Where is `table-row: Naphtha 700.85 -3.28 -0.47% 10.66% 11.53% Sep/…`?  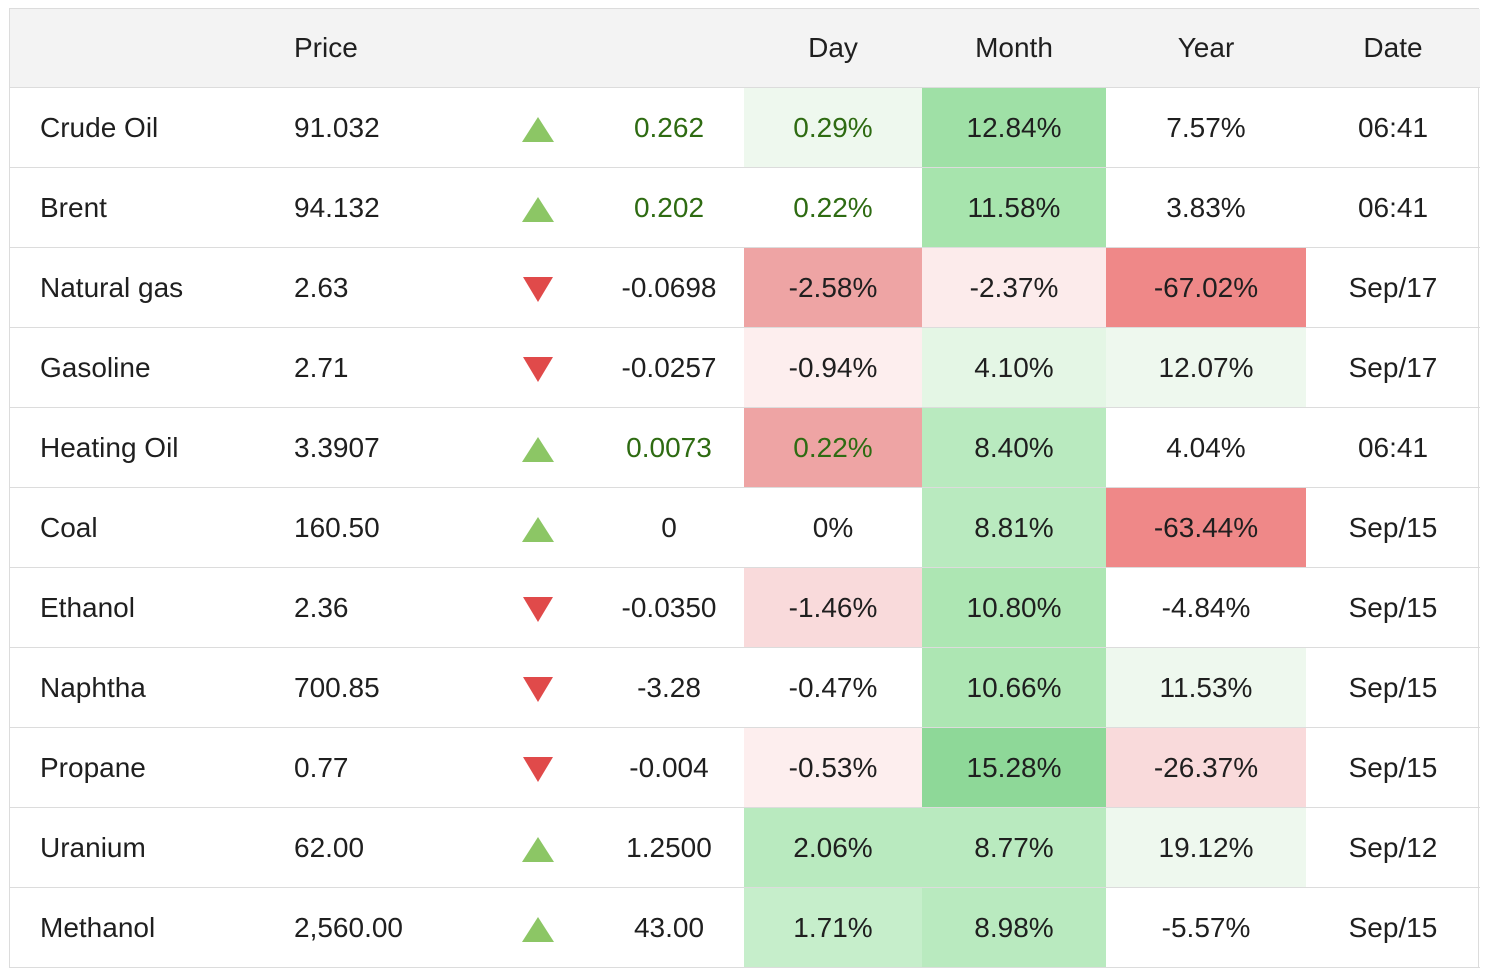 table-row: Naphtha 700.85 -3.28 -0.47% 10.66% 11.53% Sep/… is located at coordinates (745, 687).